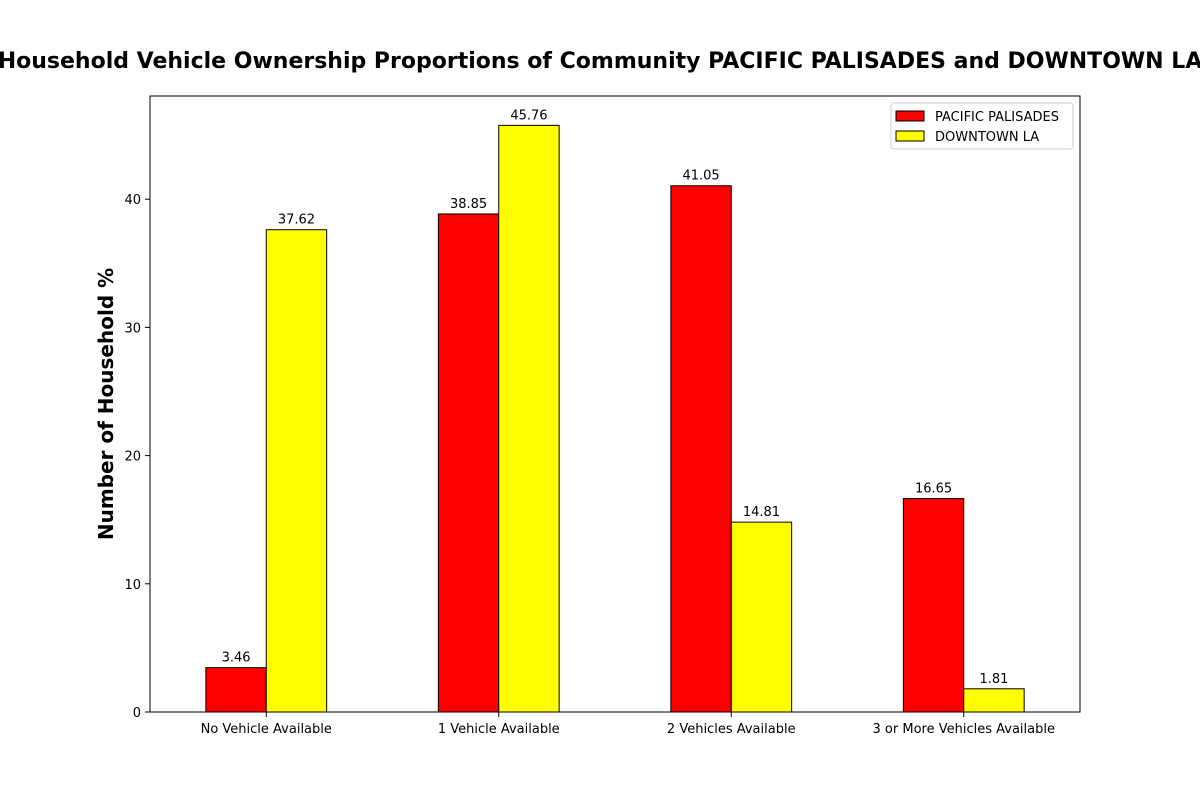 The width and height of the screenshot is (1200, 800). I want to click on value-label-0-2: 41.05, so click(700, 176).